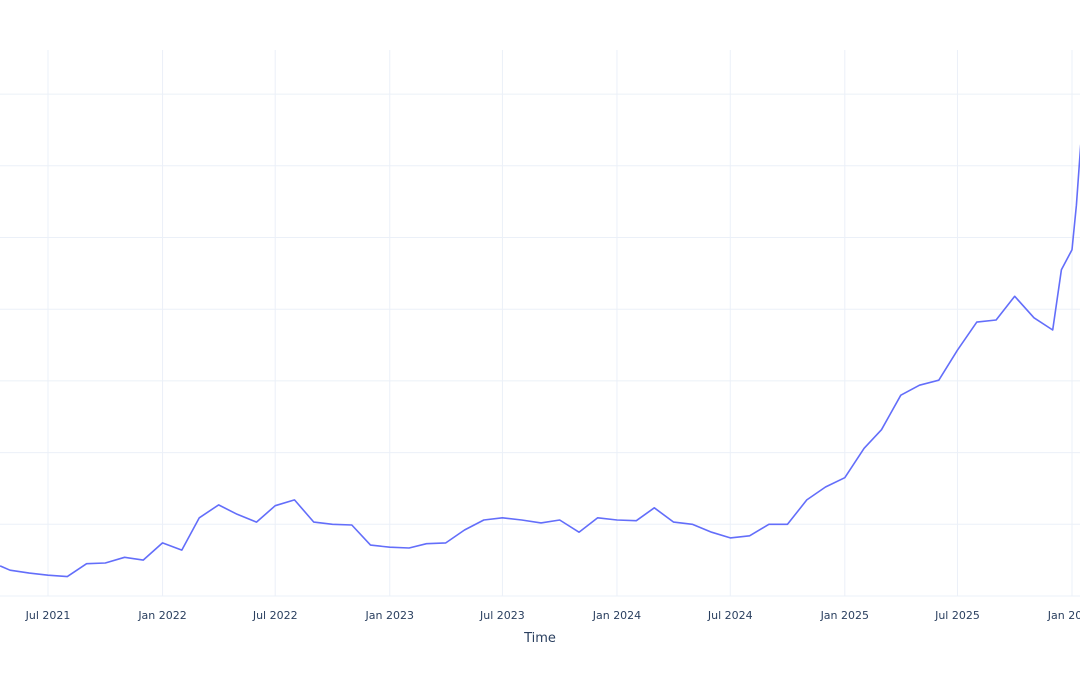 The width and height of the screenshot is (1080, 675). Describe the element at coordinates (616, 615) in the screenshot. I see `x-tick-label: Jan 2024` at that location.